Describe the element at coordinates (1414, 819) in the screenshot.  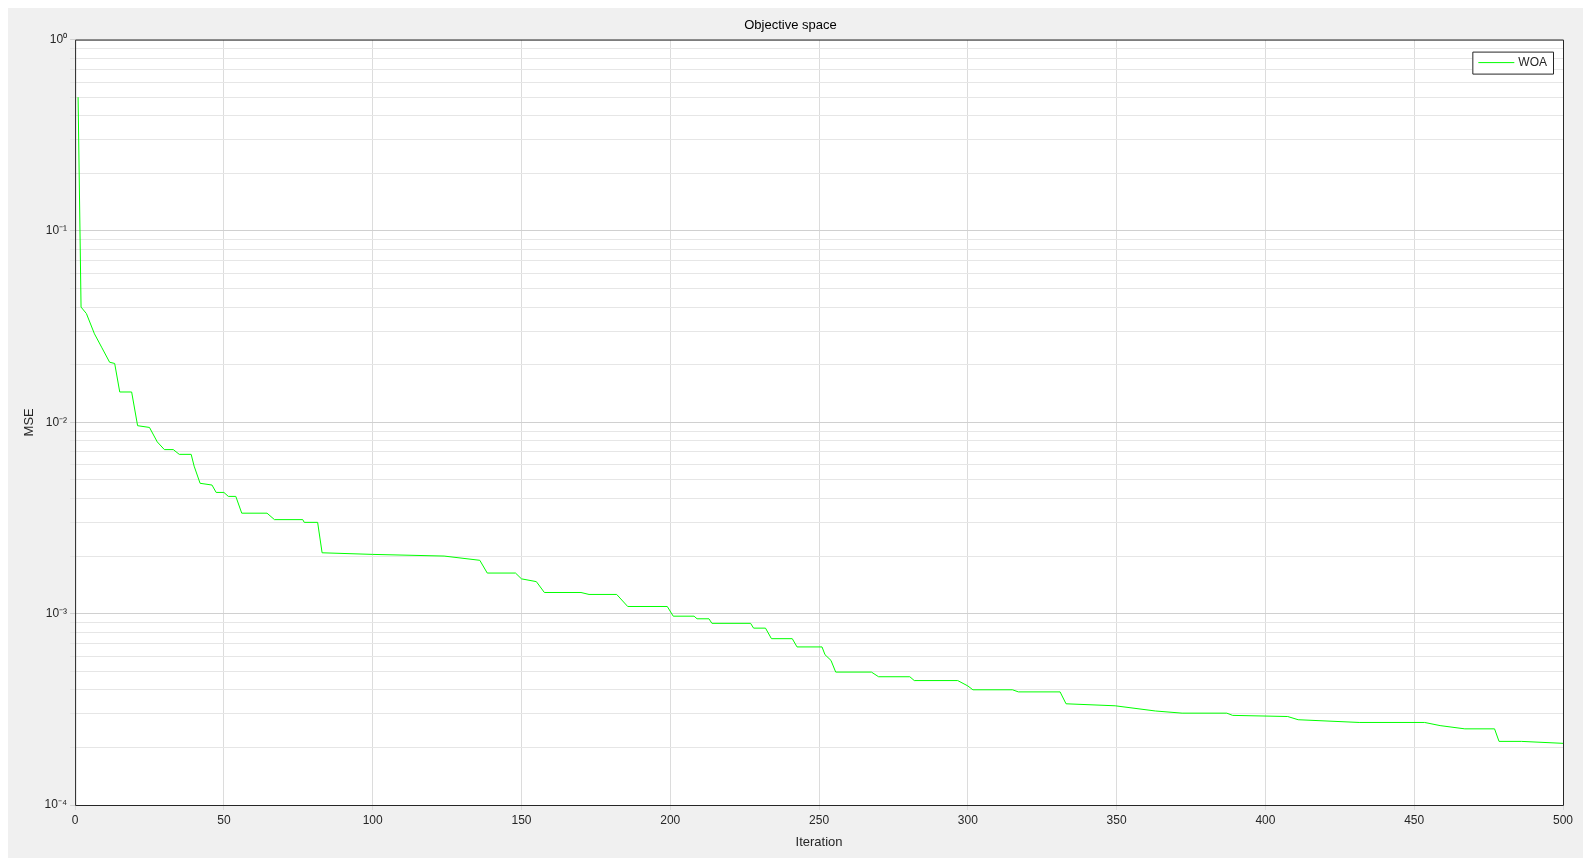
I see `x-tick-label: 450` at that location.